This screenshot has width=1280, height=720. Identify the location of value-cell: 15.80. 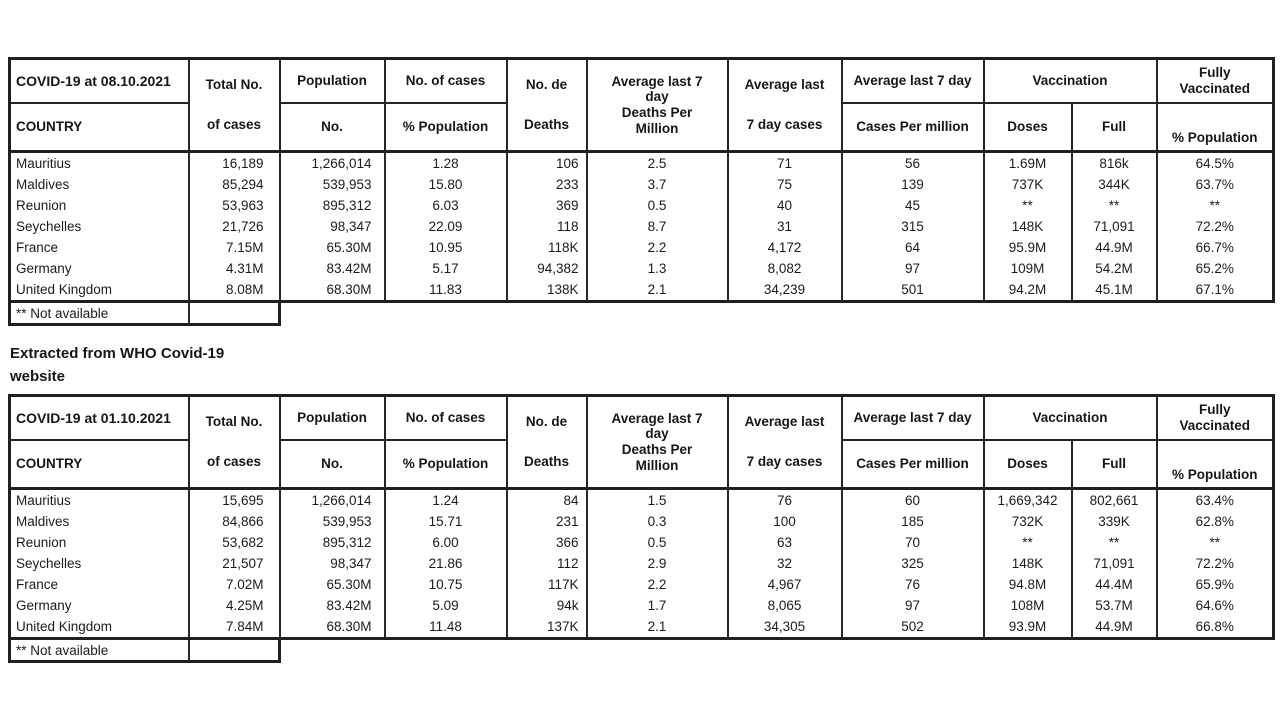
(445, 184).